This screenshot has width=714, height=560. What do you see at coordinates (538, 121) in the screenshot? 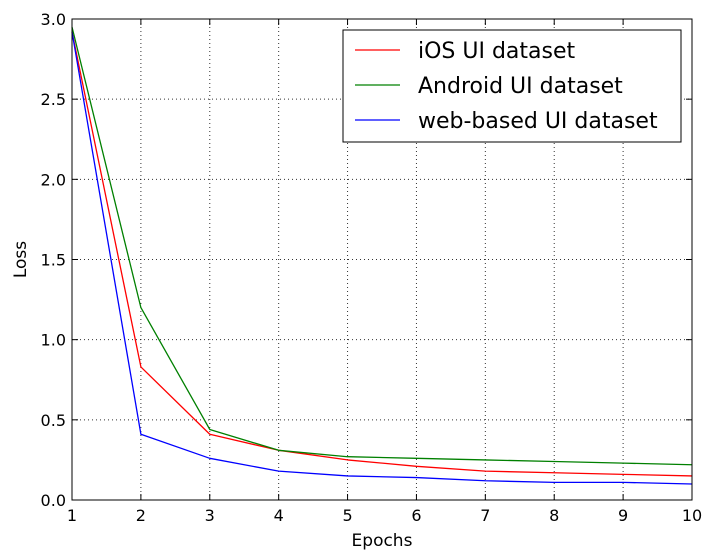
I see `legend-entry: web-based UI dataset` at bounding box center [538, 121].